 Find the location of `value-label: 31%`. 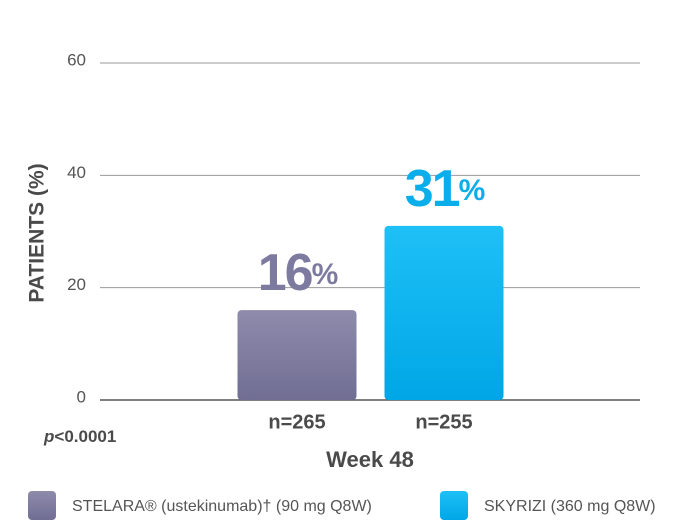

value-label: 31% is located at coordinates (445, 189).